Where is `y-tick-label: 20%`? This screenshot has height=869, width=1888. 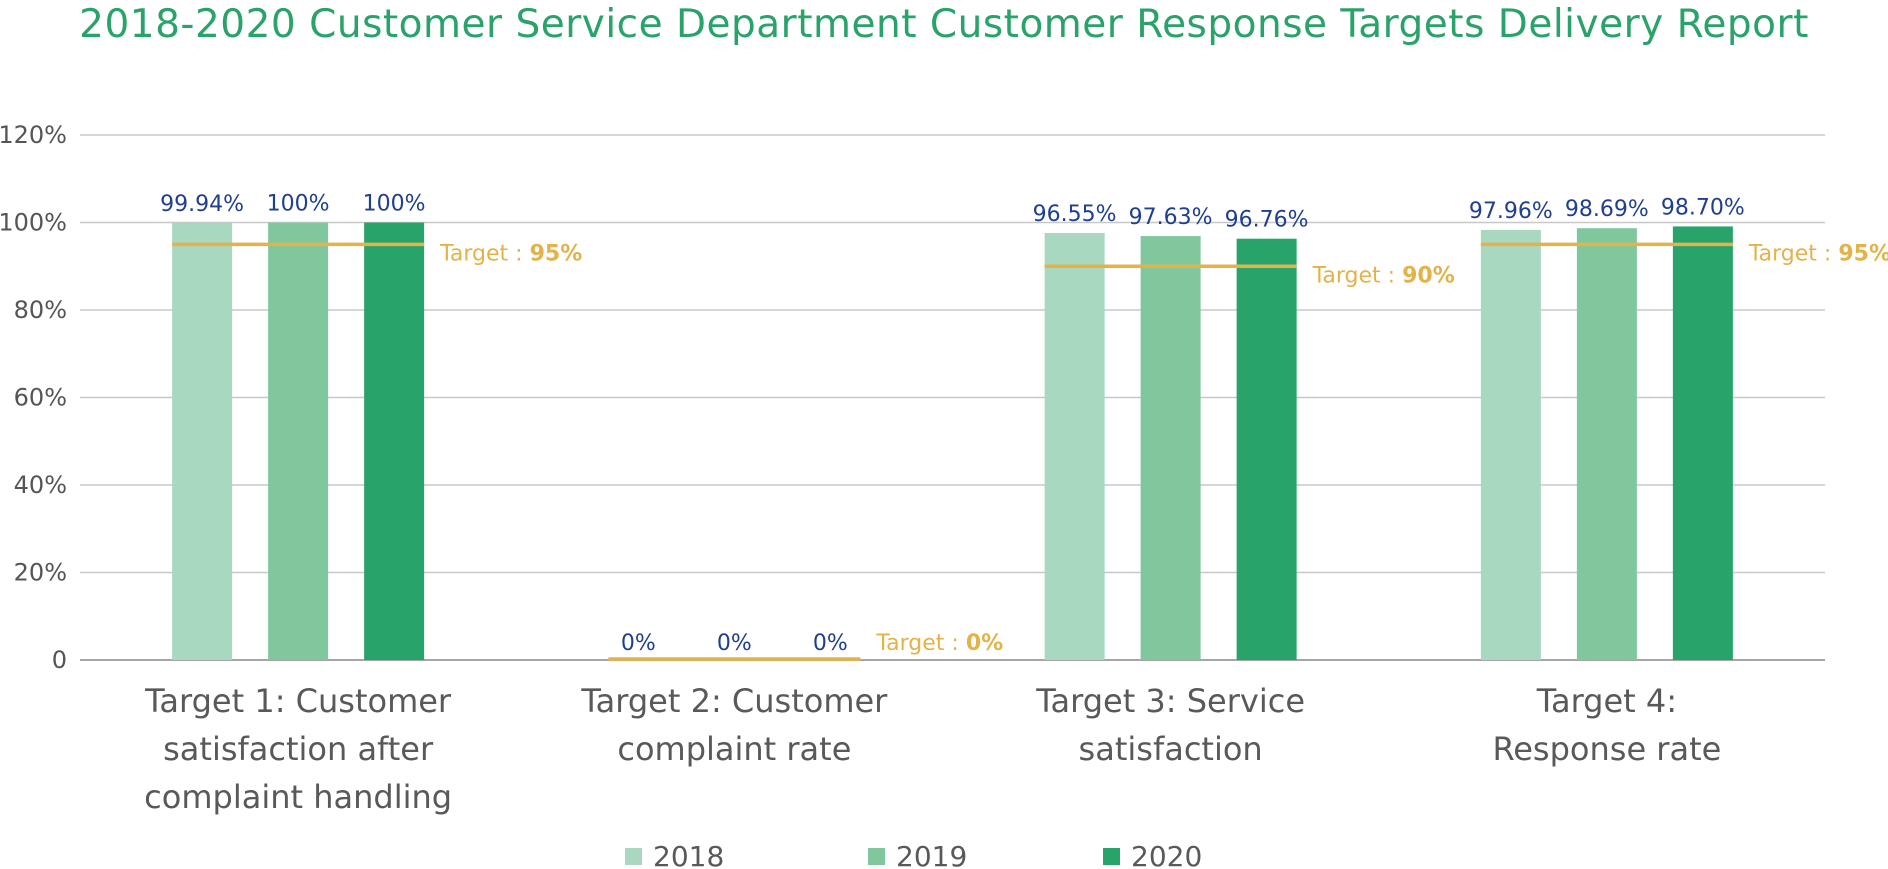
y-tick-label: 20% is located at coordinates (40, 573).